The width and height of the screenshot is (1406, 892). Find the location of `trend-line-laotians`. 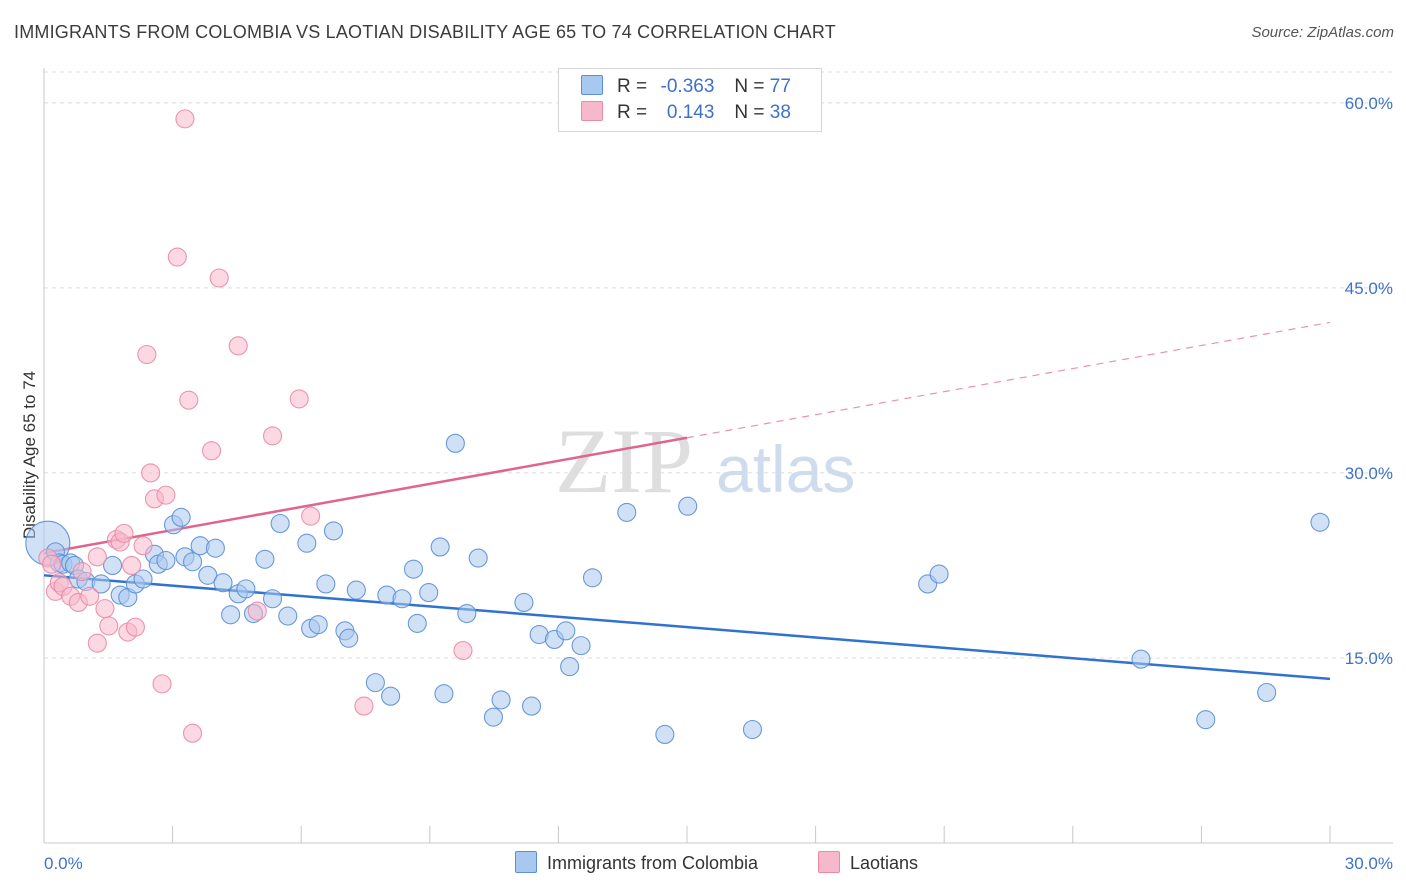

trend-line-laotians is located at coordinates (365, 495).